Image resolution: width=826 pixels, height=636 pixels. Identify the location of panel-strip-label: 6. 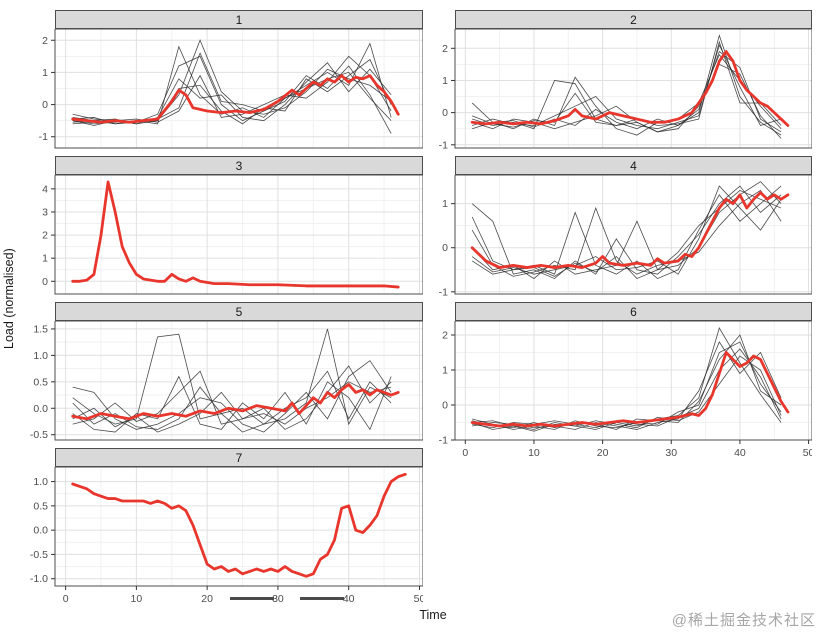
(633, 311).